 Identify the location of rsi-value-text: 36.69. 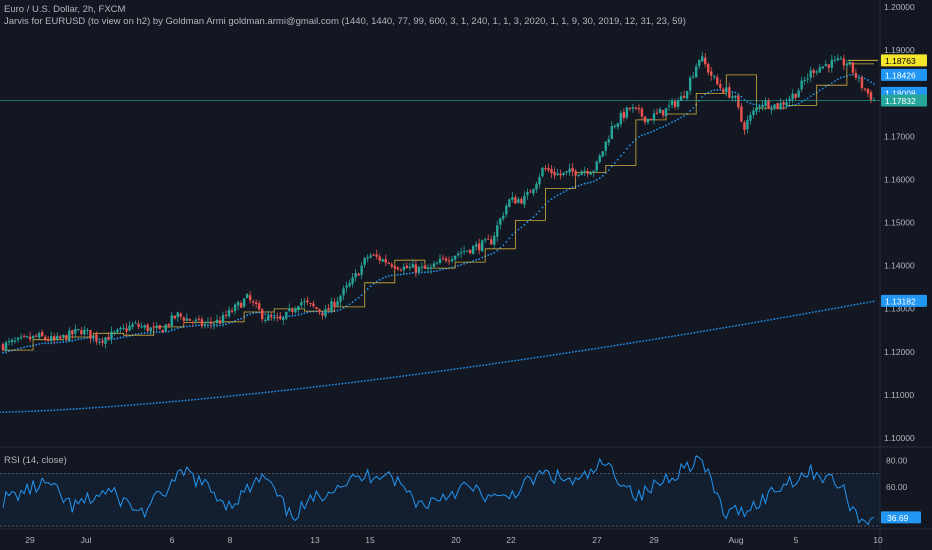
(898, 518).